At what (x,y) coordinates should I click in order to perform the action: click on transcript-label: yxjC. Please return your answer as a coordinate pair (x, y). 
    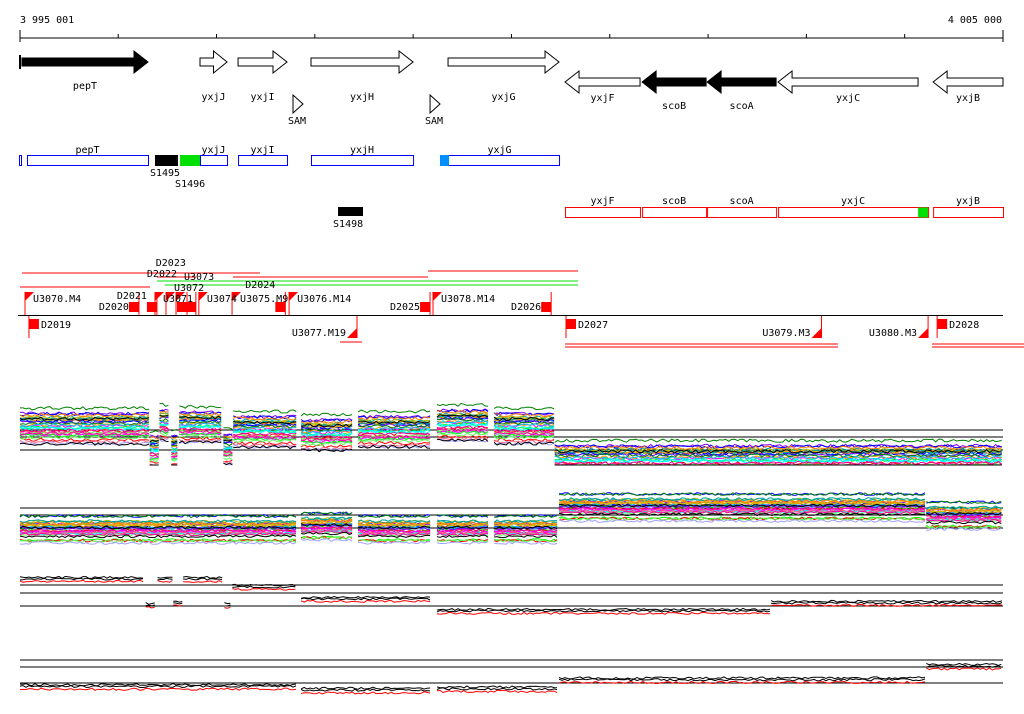
    Looking at the image, I should click on (853, 201).